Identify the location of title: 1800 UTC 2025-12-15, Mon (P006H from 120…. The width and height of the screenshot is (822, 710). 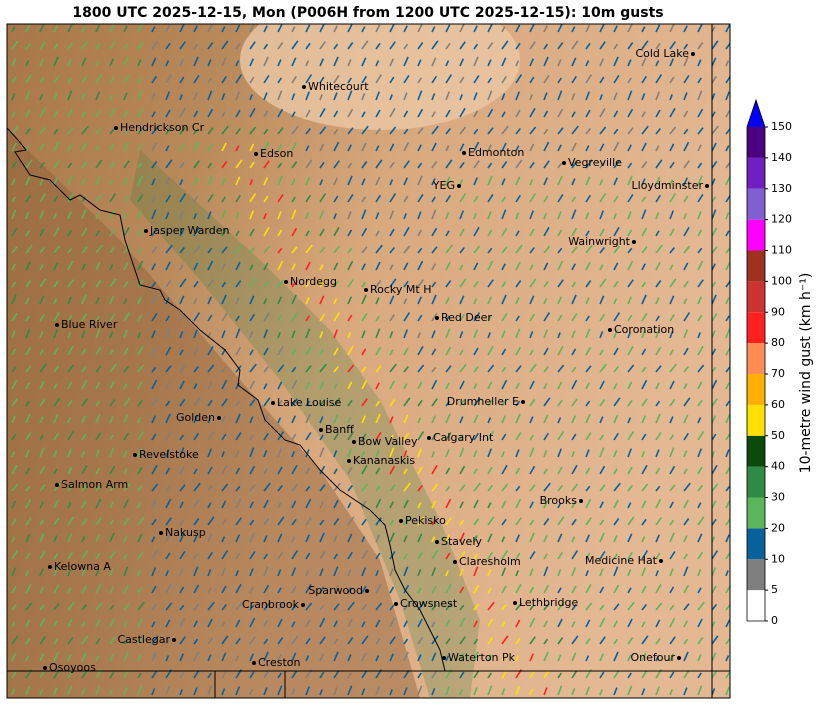
(367, 13).